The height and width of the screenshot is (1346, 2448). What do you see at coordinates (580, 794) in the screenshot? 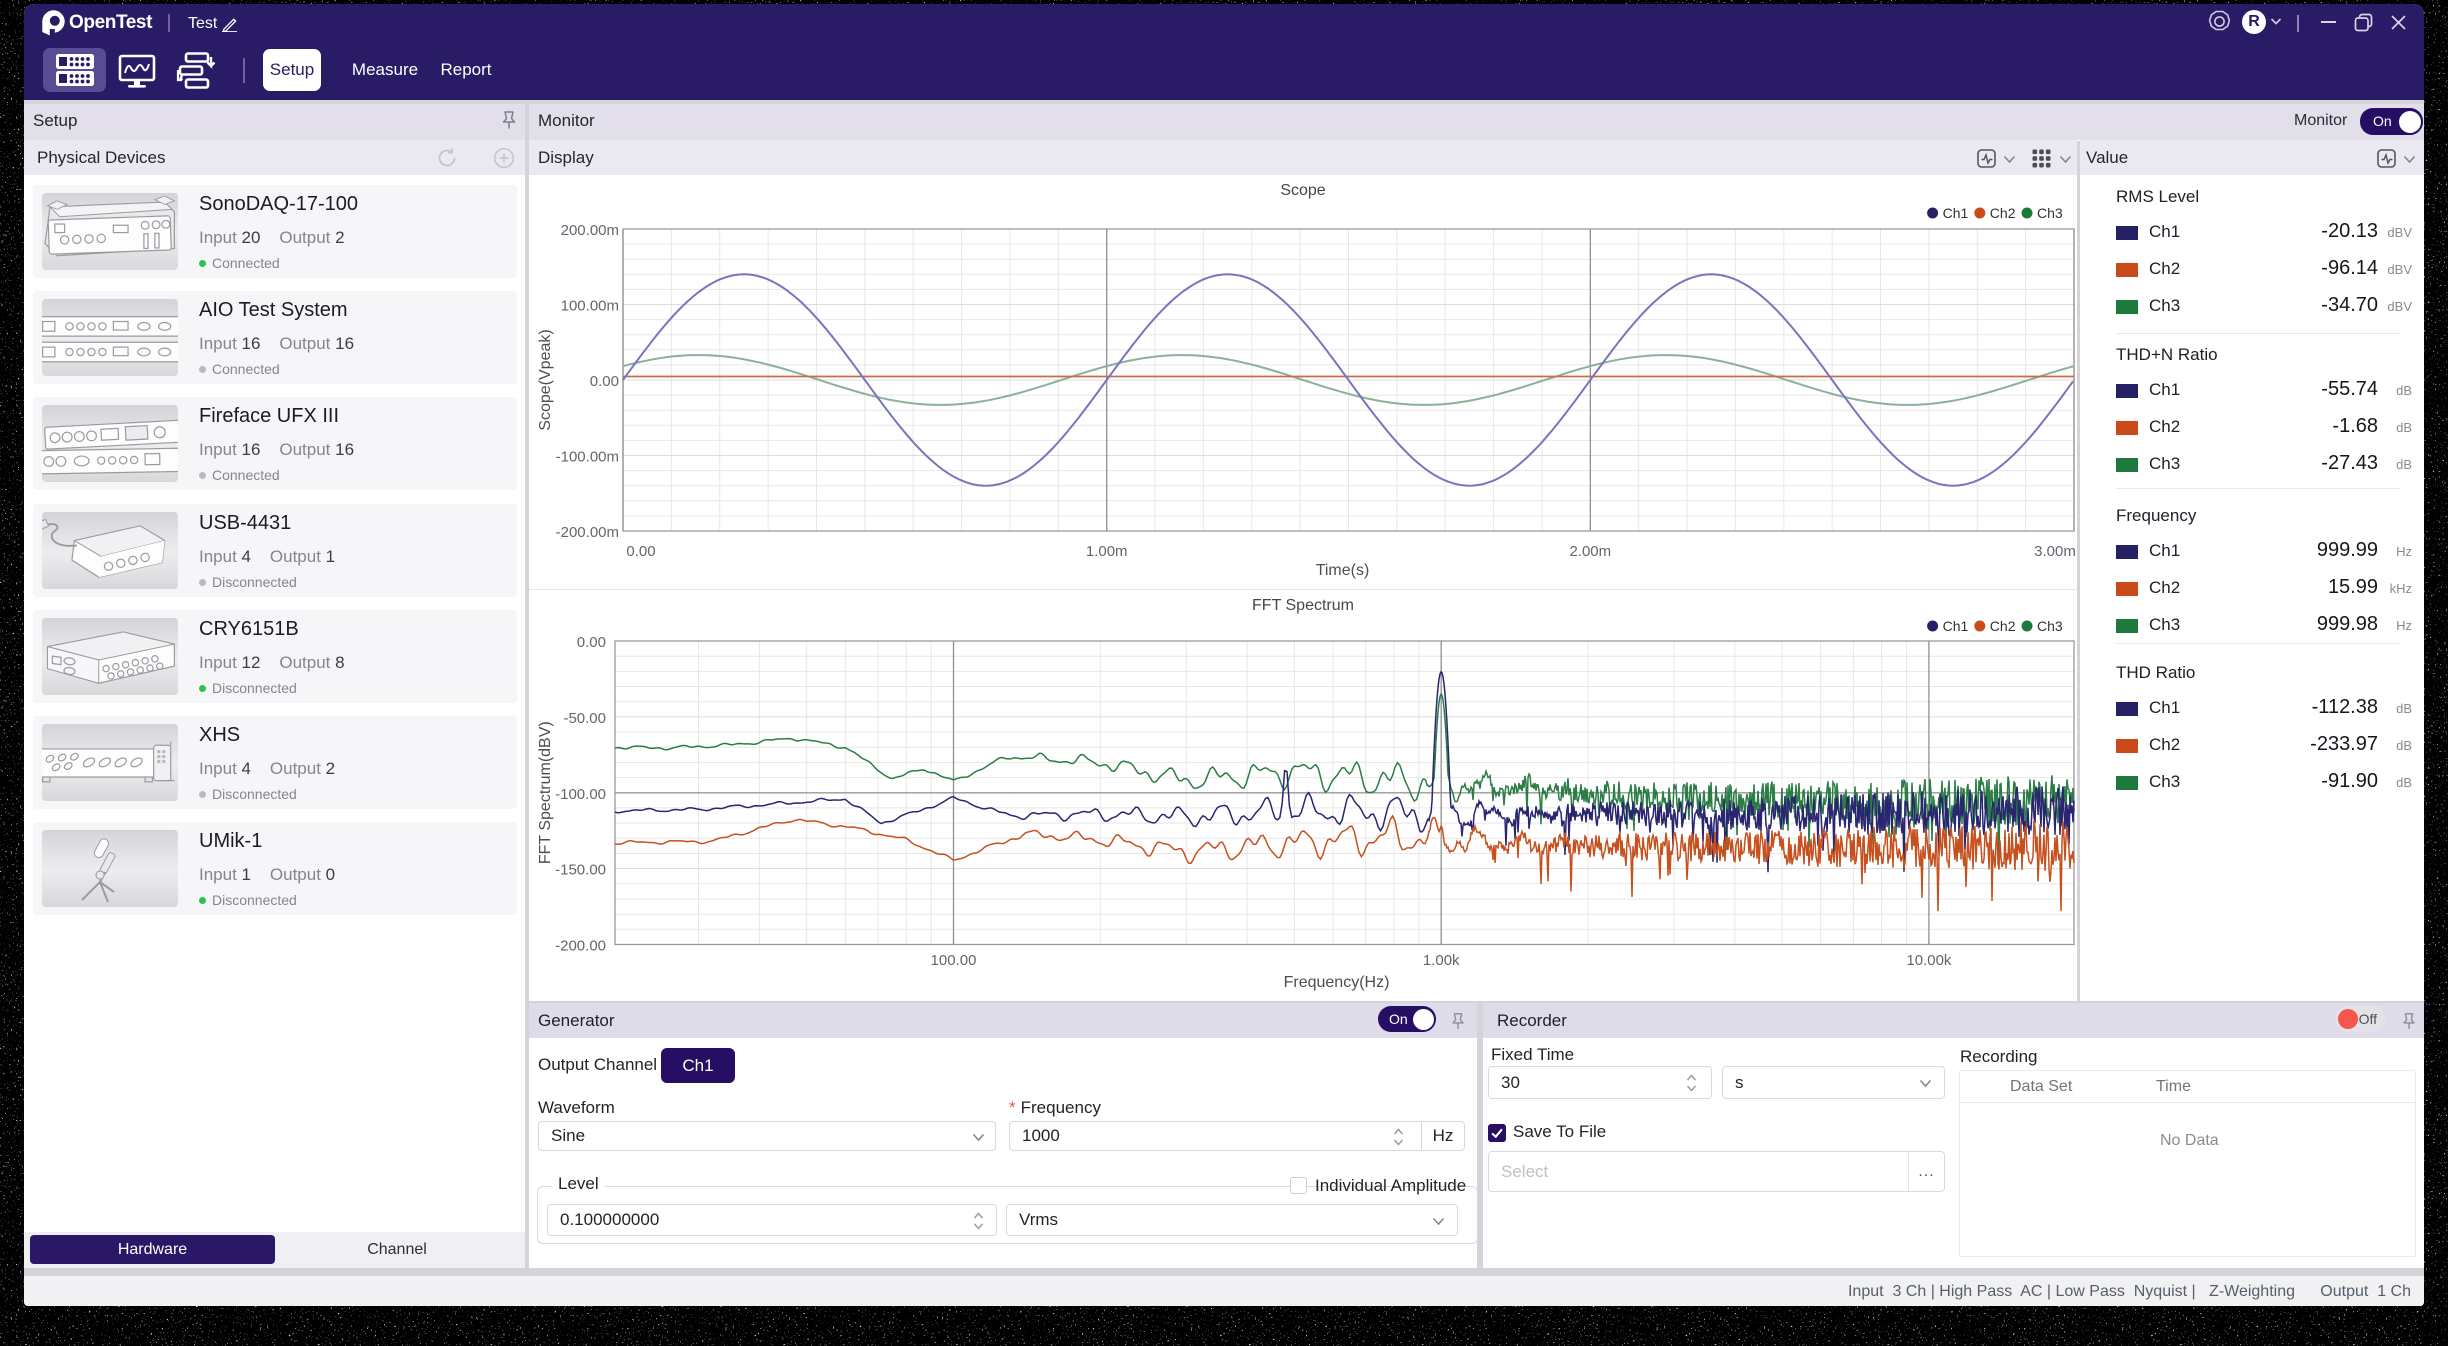
I see `svg-text: -100.00` at bounding box center [580, 794].